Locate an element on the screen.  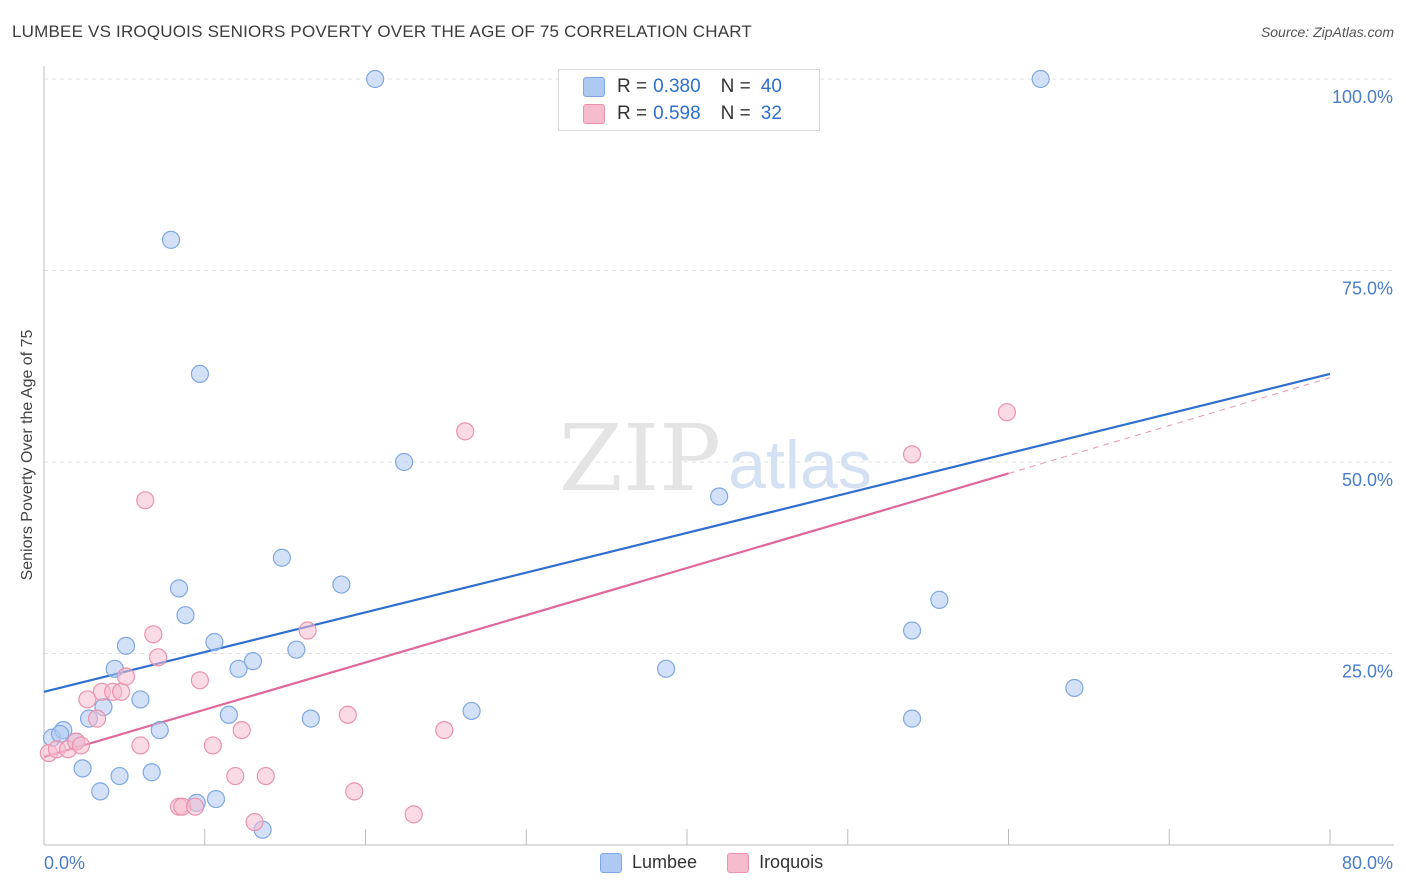
series-label-lumbee: Lumbee is located at coordinates (665, 862).